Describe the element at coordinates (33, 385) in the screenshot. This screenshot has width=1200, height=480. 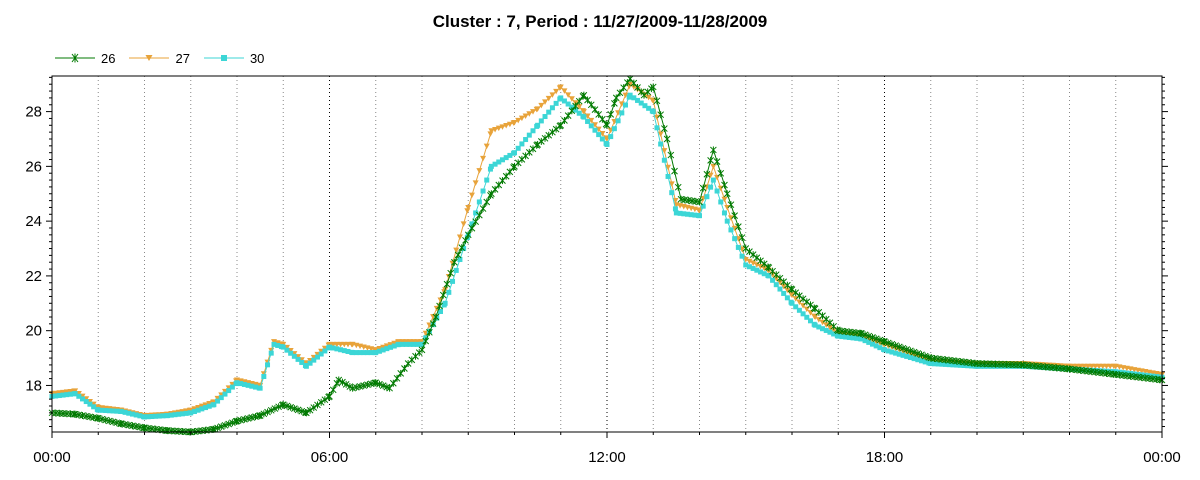
I see `y-tick-label: 18` at that location.